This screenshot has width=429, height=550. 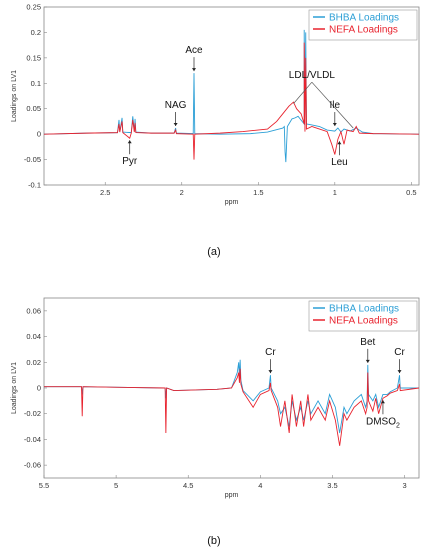 I want to click on annotation-label: Pyr, so click(x=130, y=161).